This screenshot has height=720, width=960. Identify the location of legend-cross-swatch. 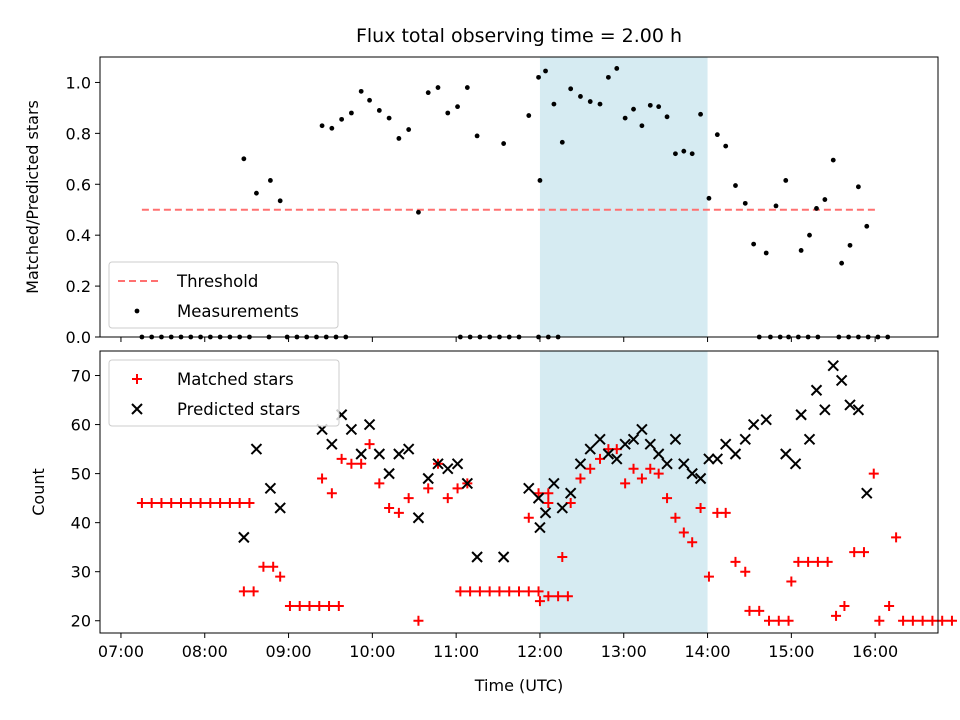
(137, 409).